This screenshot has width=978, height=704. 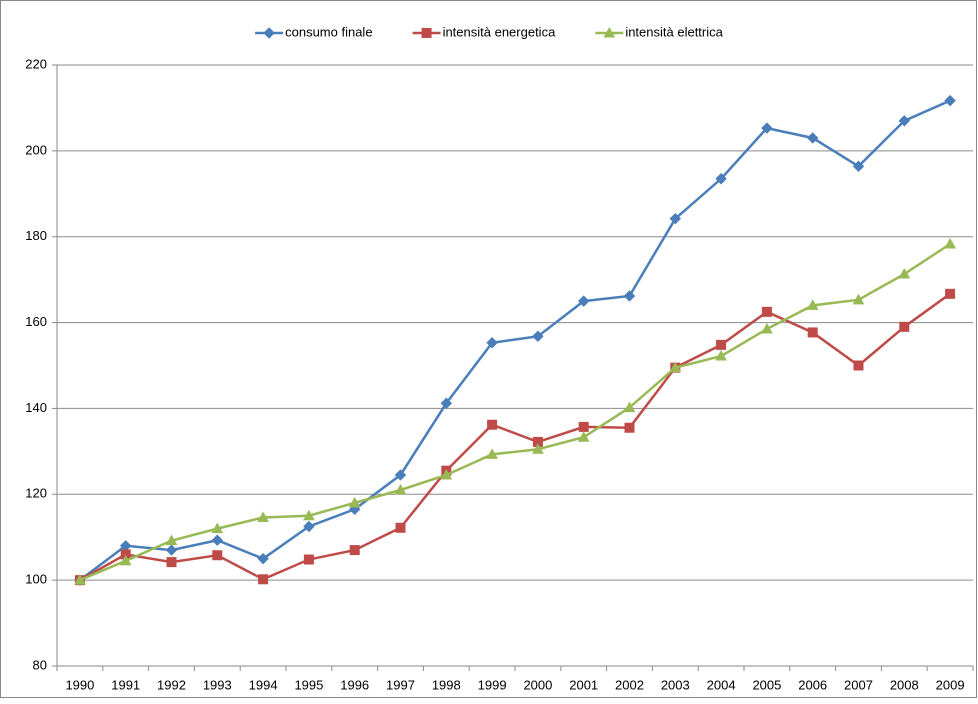 What do you see at coordinates (79, 684) in the screenshot?
I see `x-tick-label: 1990` at bounding box center [79, 684].